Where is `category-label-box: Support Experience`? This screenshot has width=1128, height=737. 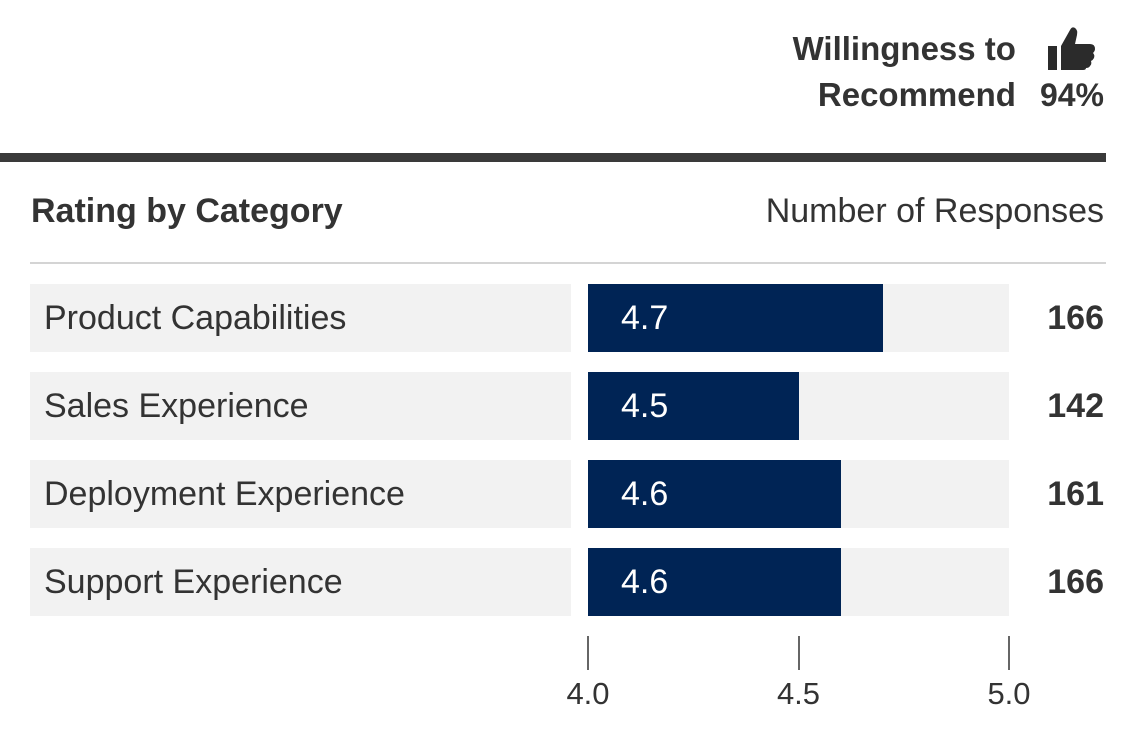
category-label-box: Support Experience is located at coordinates (300, 582).